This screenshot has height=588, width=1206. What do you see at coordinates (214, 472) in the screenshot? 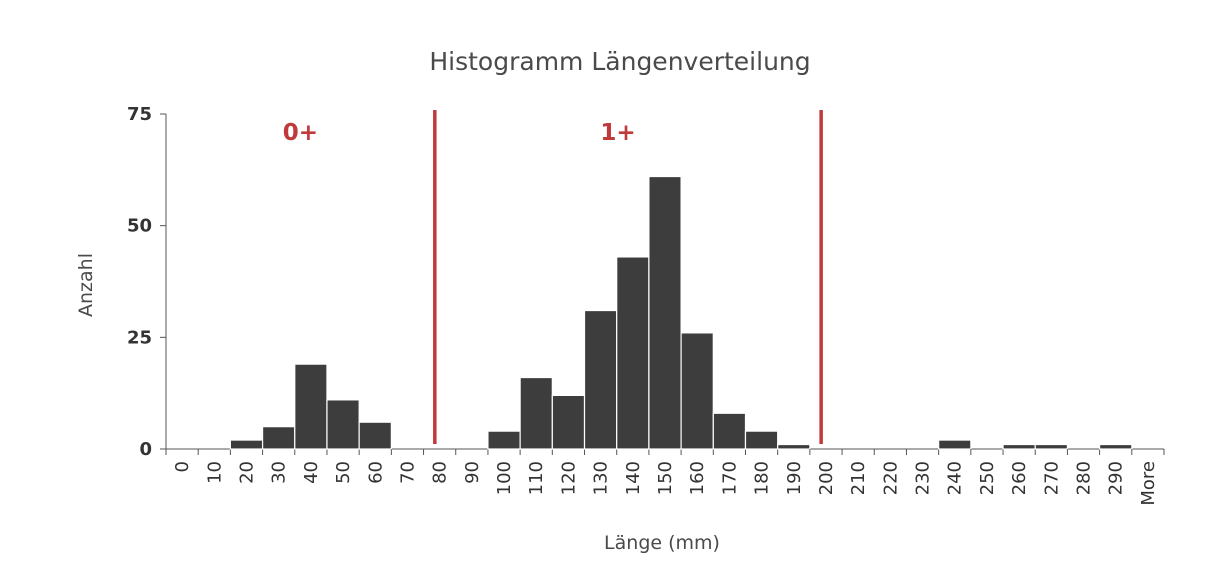
I see `x-tick-label: 10` at bounding box center [214, 472].